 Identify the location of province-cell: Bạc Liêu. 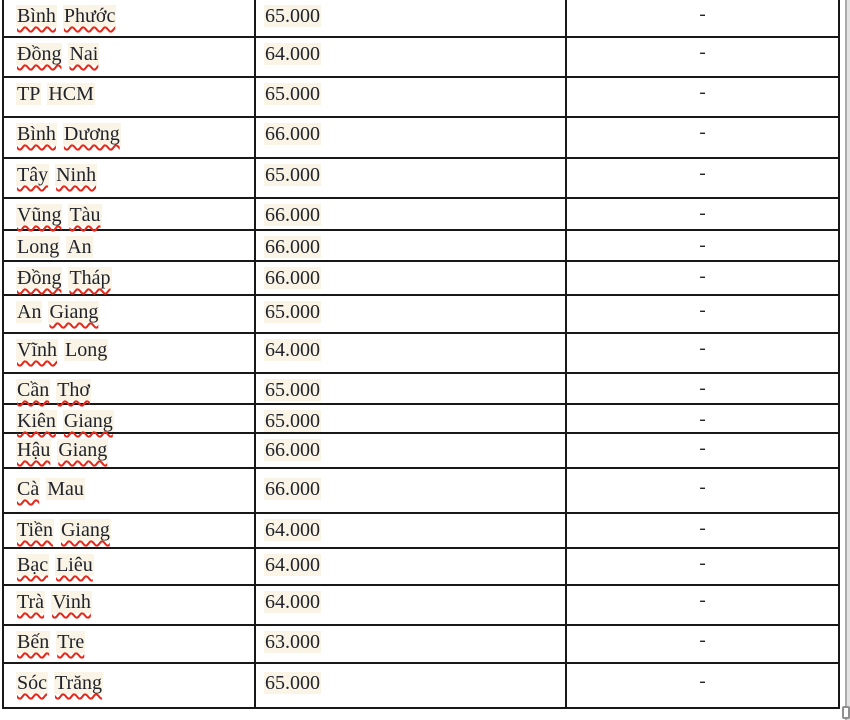
(130, 566).